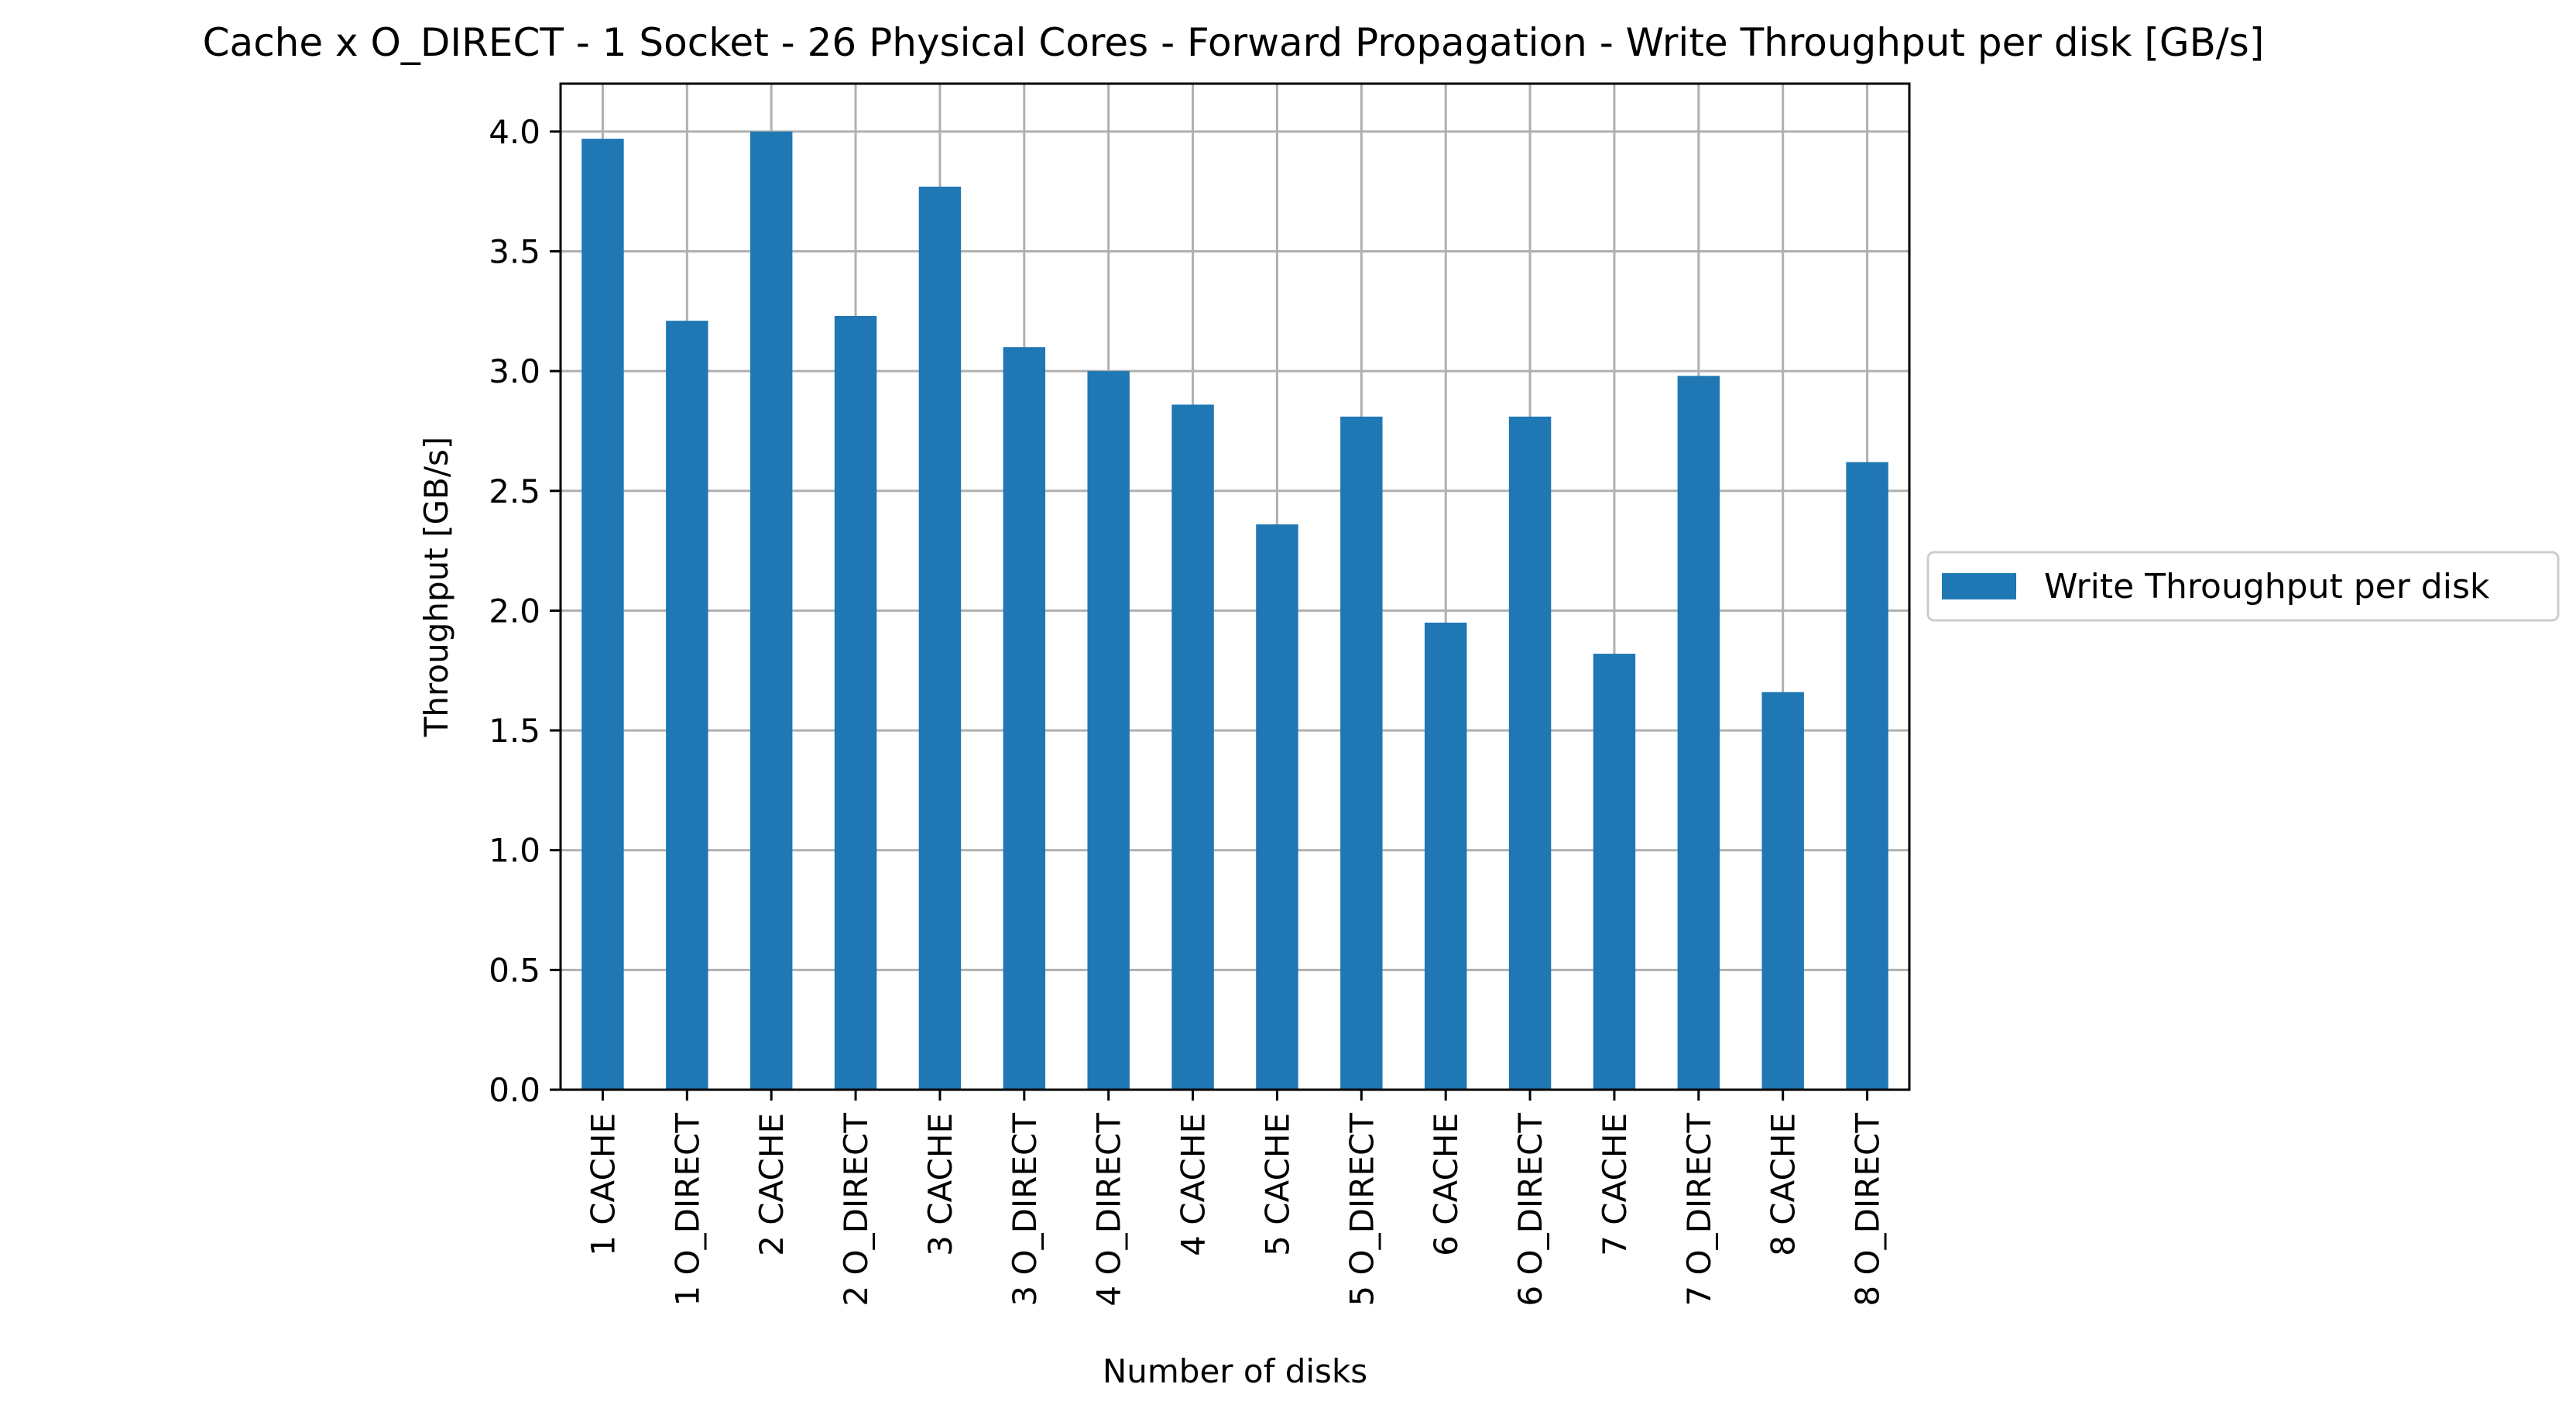  What do you see at coordinates (514, 1090) in the screenshot?
I see `y-tick-label: 0.0` at bounding box center [514, 1090].